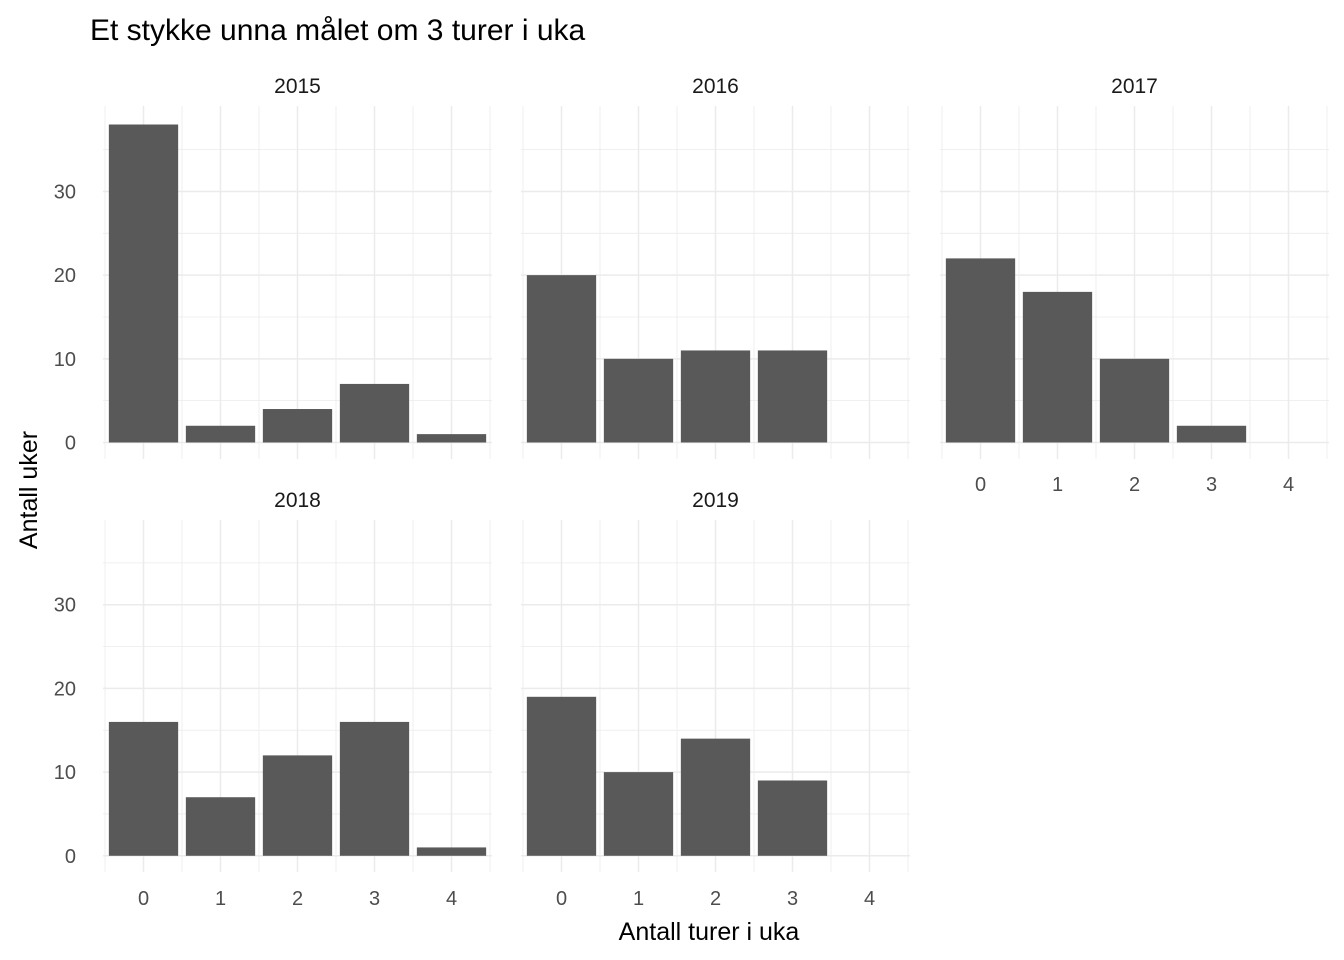  What do you see at coordinates (29, 490) in the screenshot?
I see `y-axis-title: Antall uker` at bounding box center [29, 490].